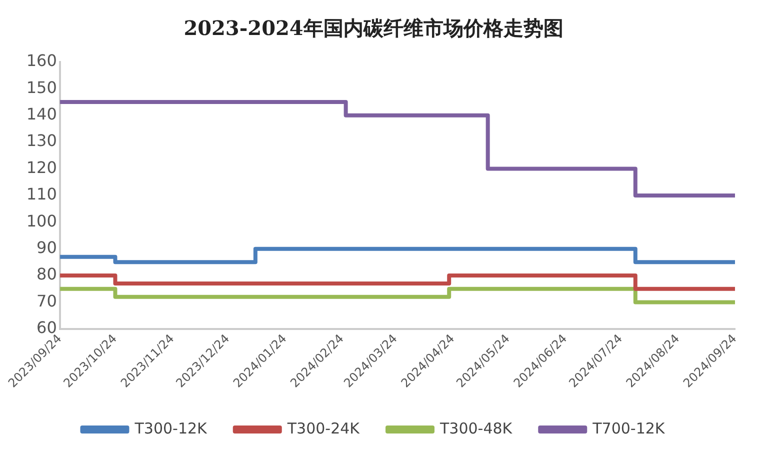  I want to click on legend-label: T700-12K, so click(629, 428).